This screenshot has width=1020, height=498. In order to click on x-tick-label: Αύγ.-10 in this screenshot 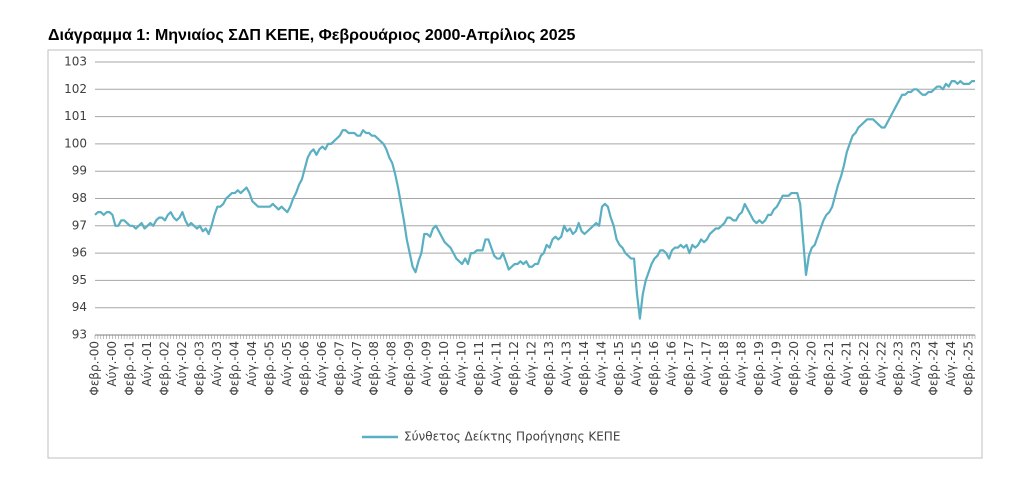, I will do `click(462, 364)`.